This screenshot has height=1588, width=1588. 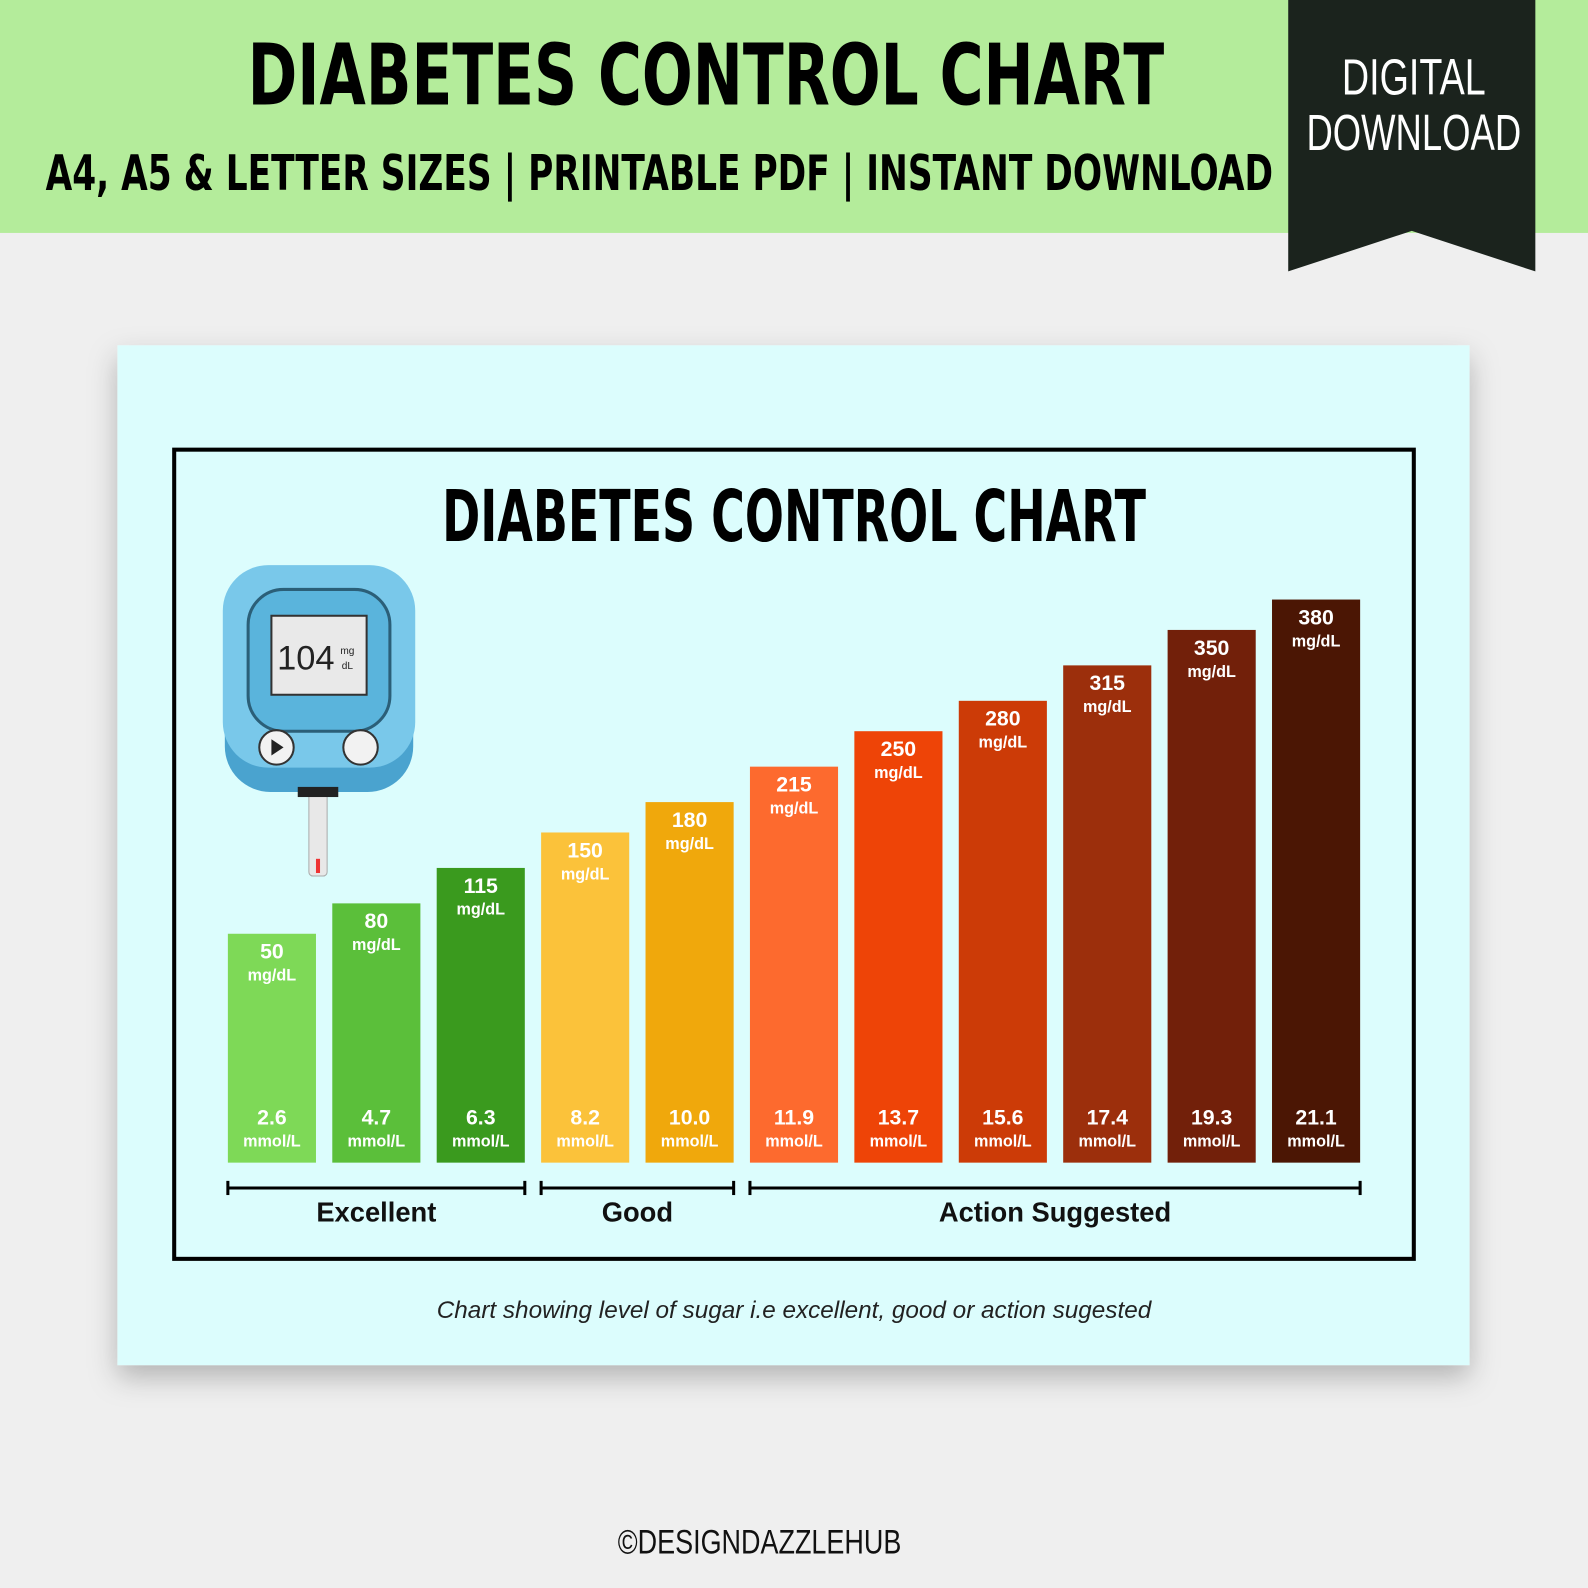 What do you see at coordinates (318, 792) in the screenshot?
I see `strip-port` at bounding box center [318, 792].